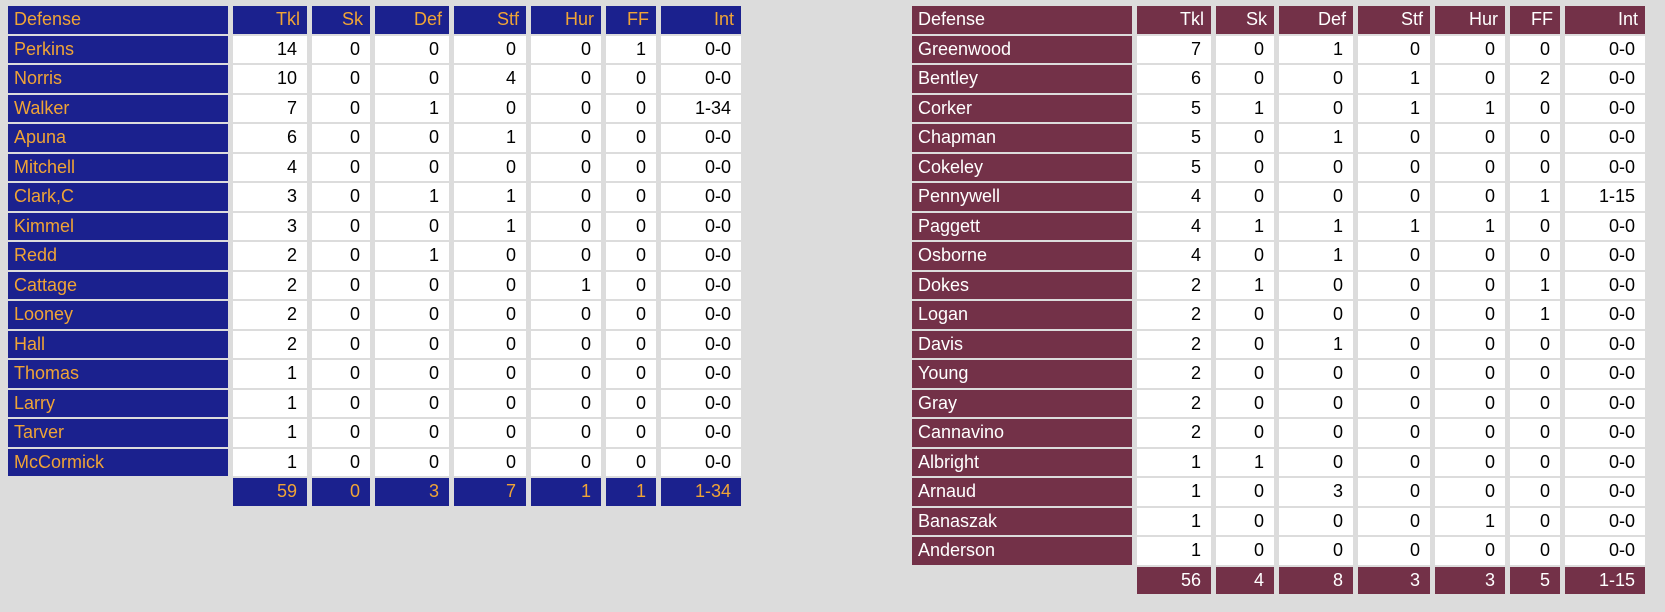 This screenshot has height=612, width=1665. I want to click on player-name-cell: Mitchell, so click(118, 167).